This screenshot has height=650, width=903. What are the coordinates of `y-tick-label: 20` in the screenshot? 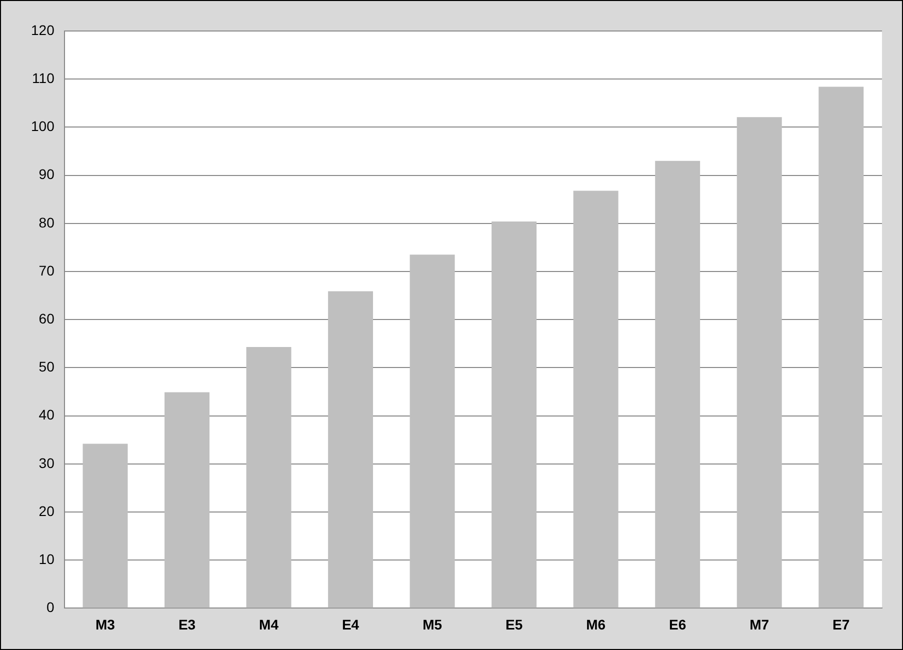 It's located at (46, 510).